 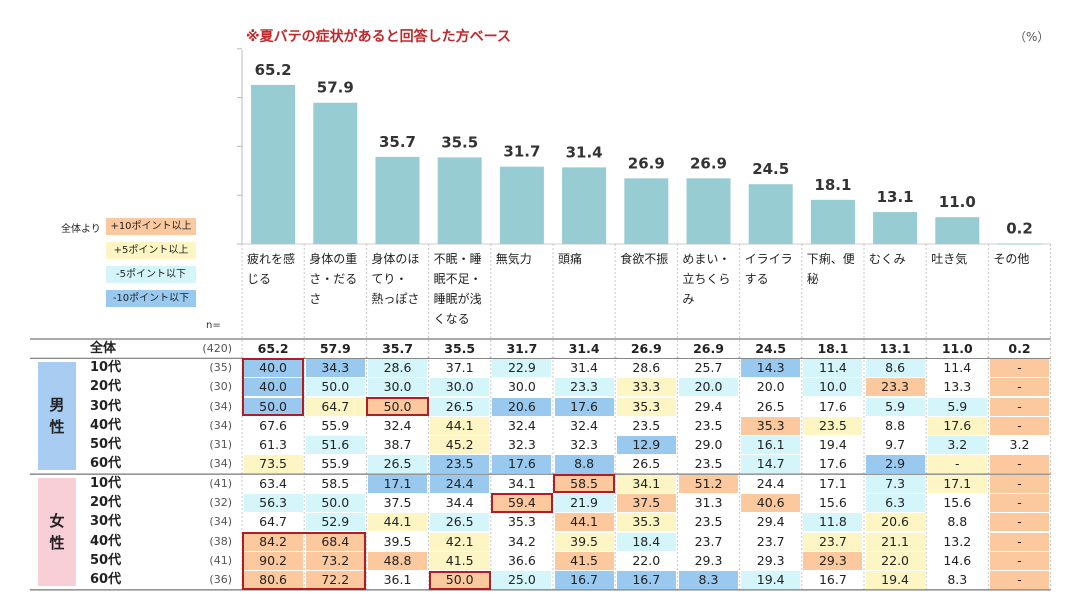 What do you see at coordinates (81, 229) in the screenshot?
I see `legend-caption: 全体より` at bounding box center [81, 229].